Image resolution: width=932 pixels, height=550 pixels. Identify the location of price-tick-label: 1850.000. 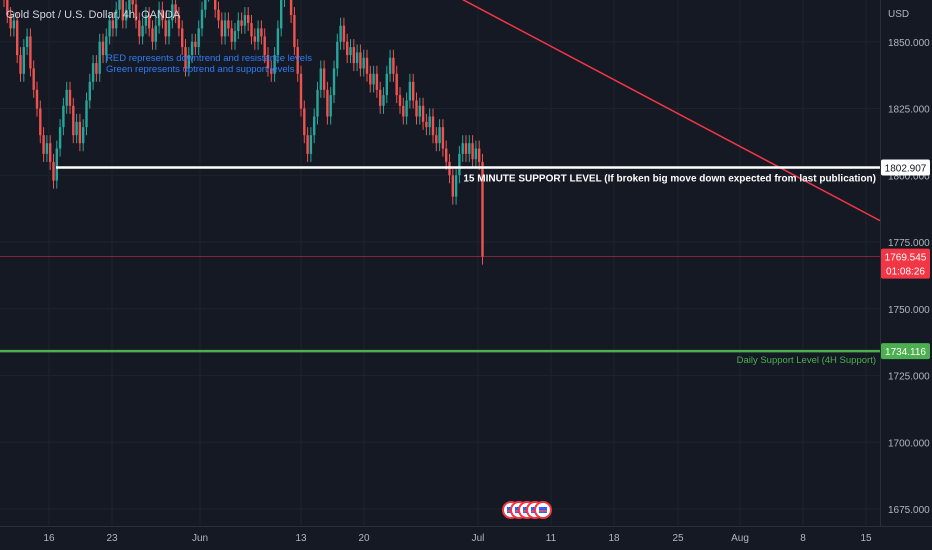
(909, 43).